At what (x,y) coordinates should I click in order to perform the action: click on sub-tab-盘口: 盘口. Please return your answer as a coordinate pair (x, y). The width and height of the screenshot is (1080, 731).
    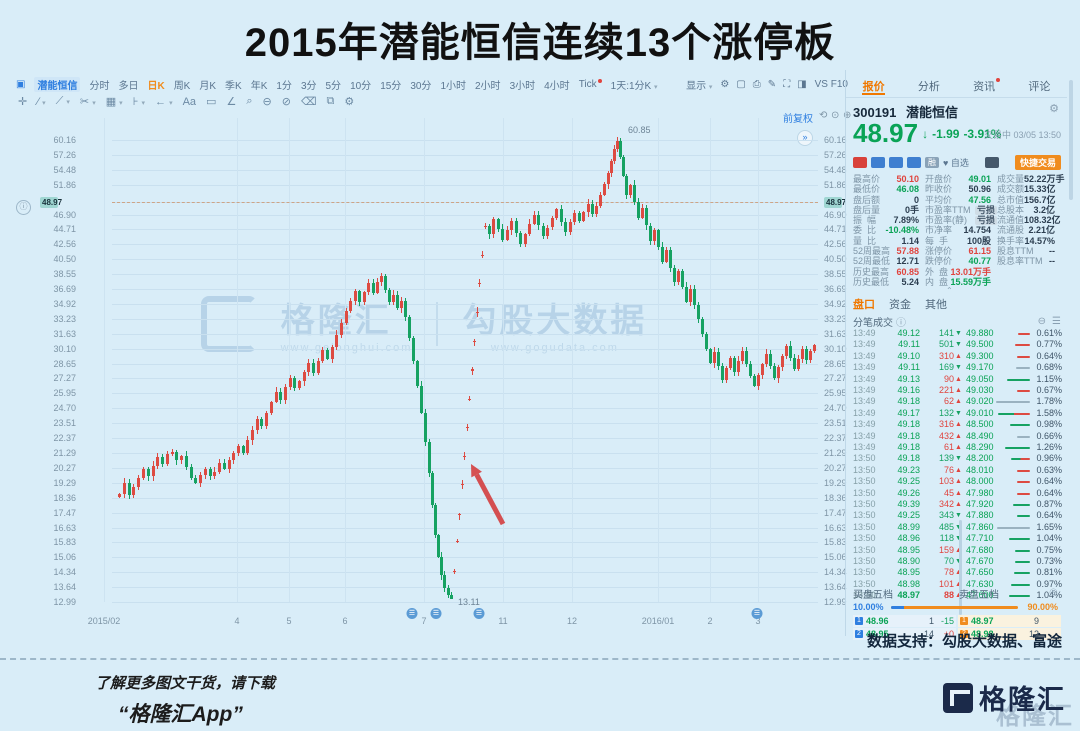
    Looking at the image, I should click on (864, 305).